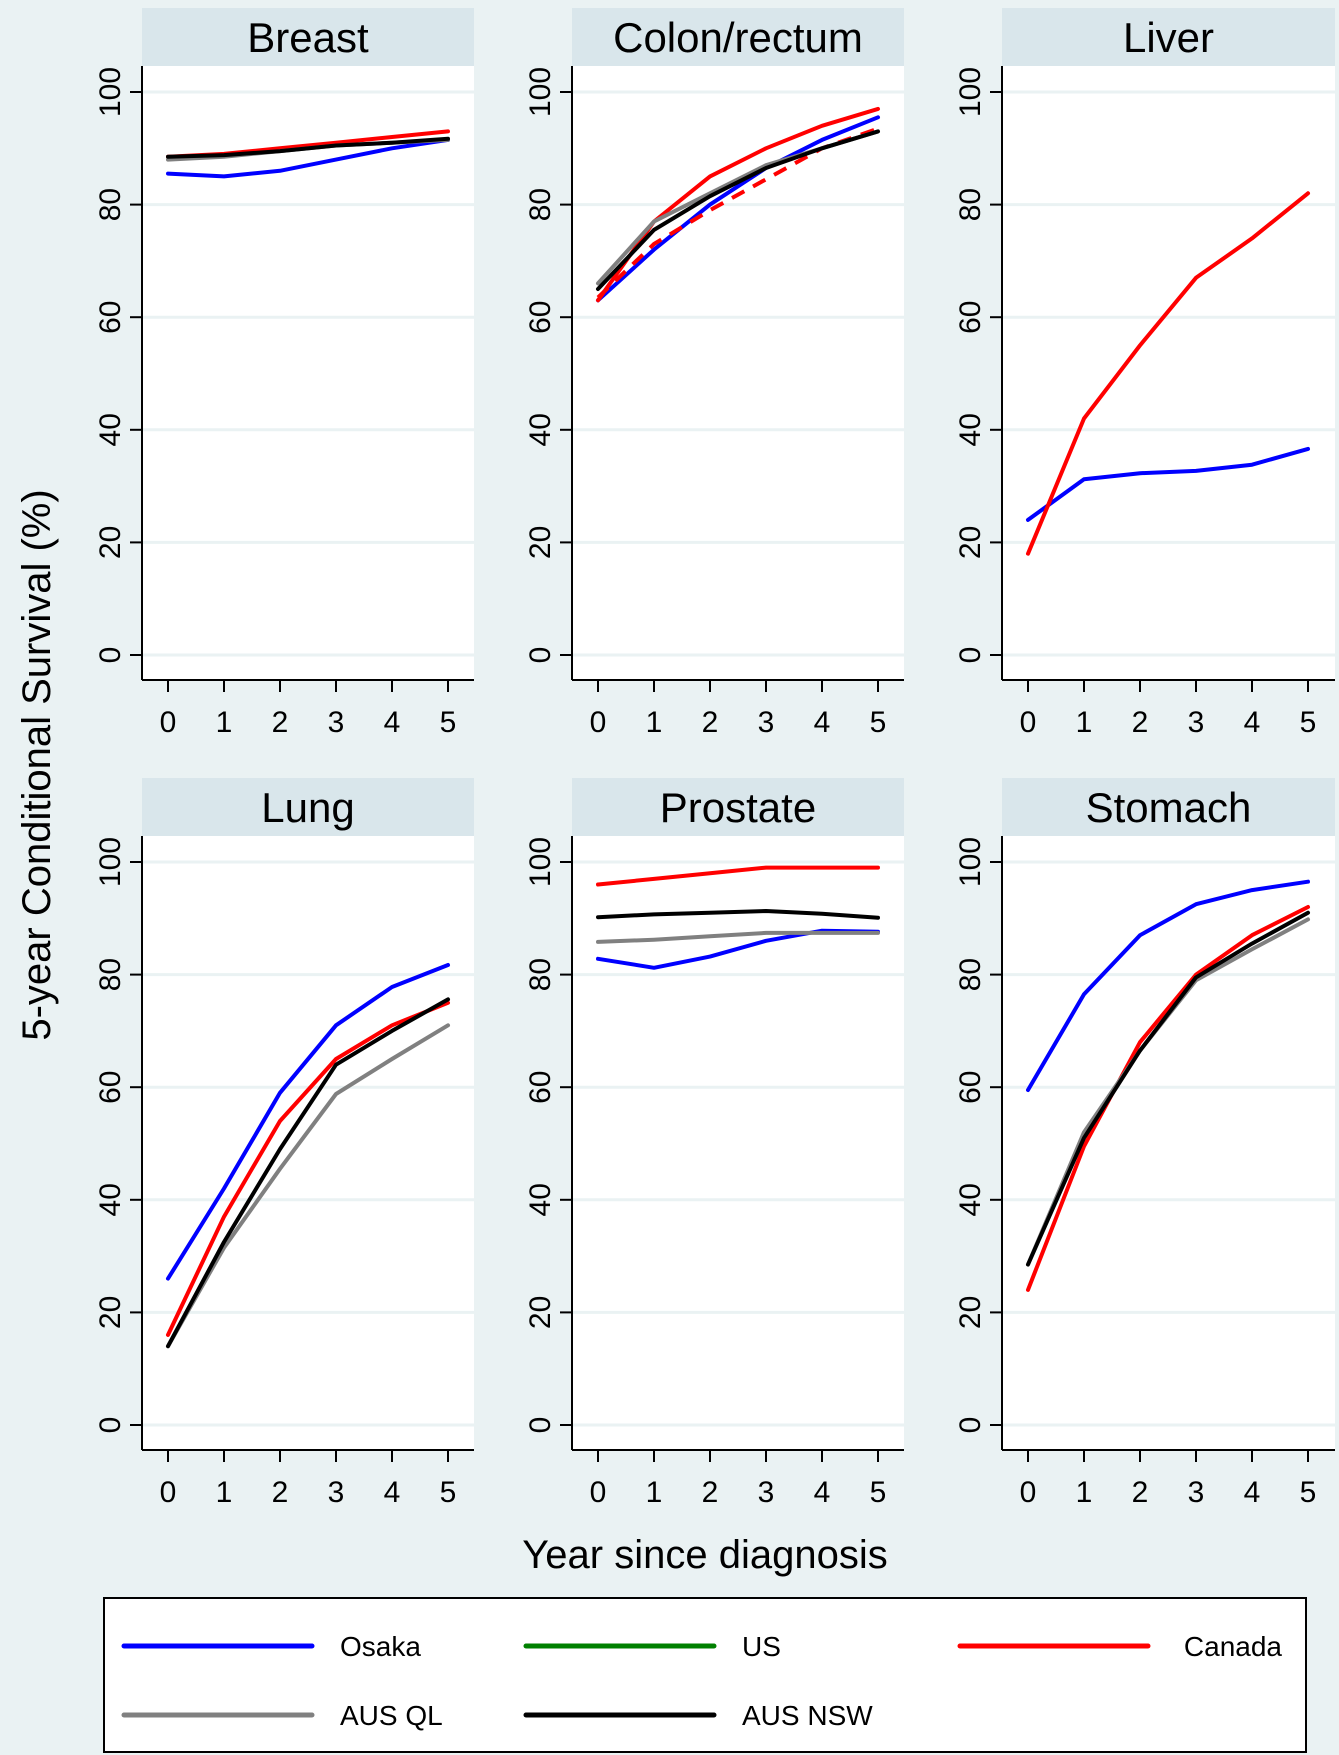  I want to click on legend: Osaka US Canada AUS QL AUS NSW, so click(705, 1675).